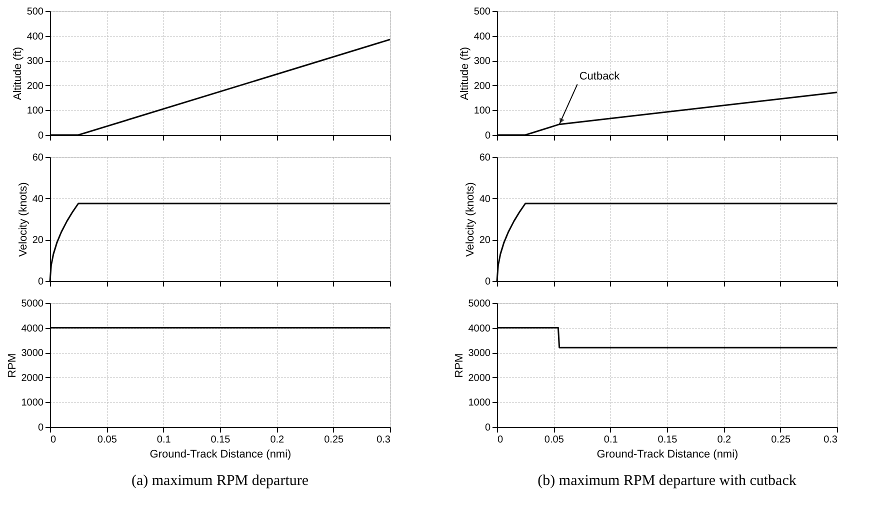 This screenshot has width=894, height=531. What do you see at coordinates (599, 76) in the screenshot?
I see `annotation: Cutback` at bounding box center [599, 76].